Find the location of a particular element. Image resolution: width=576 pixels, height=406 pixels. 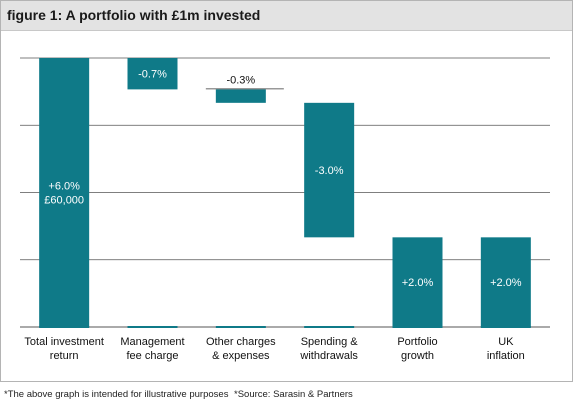

category-label-4-0: Portfolio is located at coordinates (417, 342).